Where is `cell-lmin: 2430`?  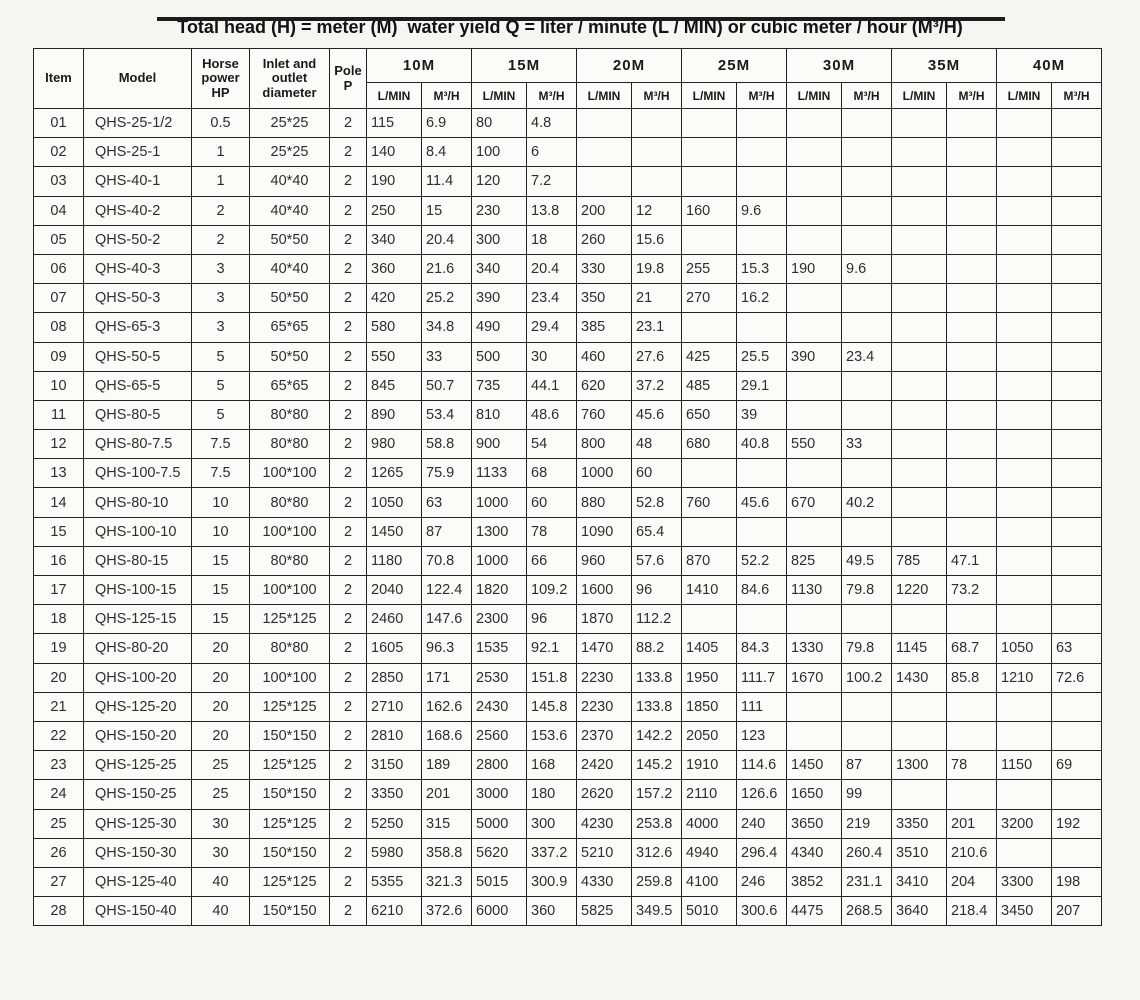
cell-lmin: 2430 is located at coordinates (499, 706).